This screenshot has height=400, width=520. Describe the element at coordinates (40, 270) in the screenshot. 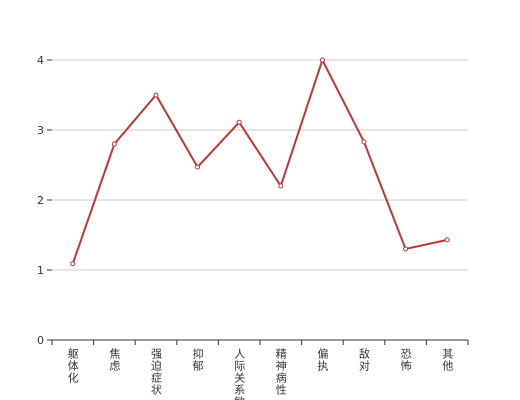

I see `y-tick-label: 1` at that location.